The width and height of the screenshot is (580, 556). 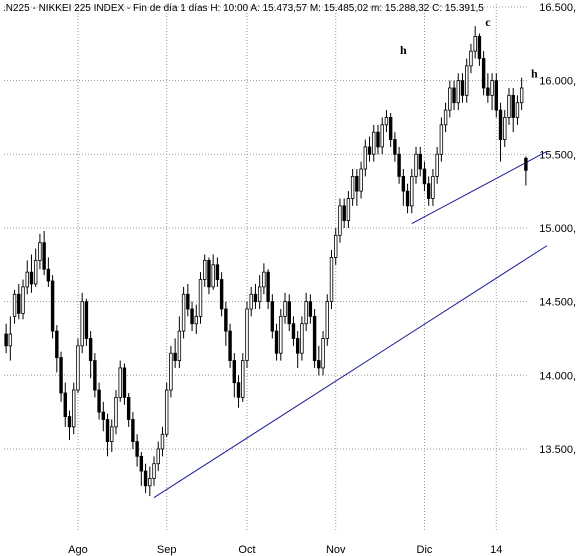 I want to click on annotations: h c h, so click(x=469, y=48).